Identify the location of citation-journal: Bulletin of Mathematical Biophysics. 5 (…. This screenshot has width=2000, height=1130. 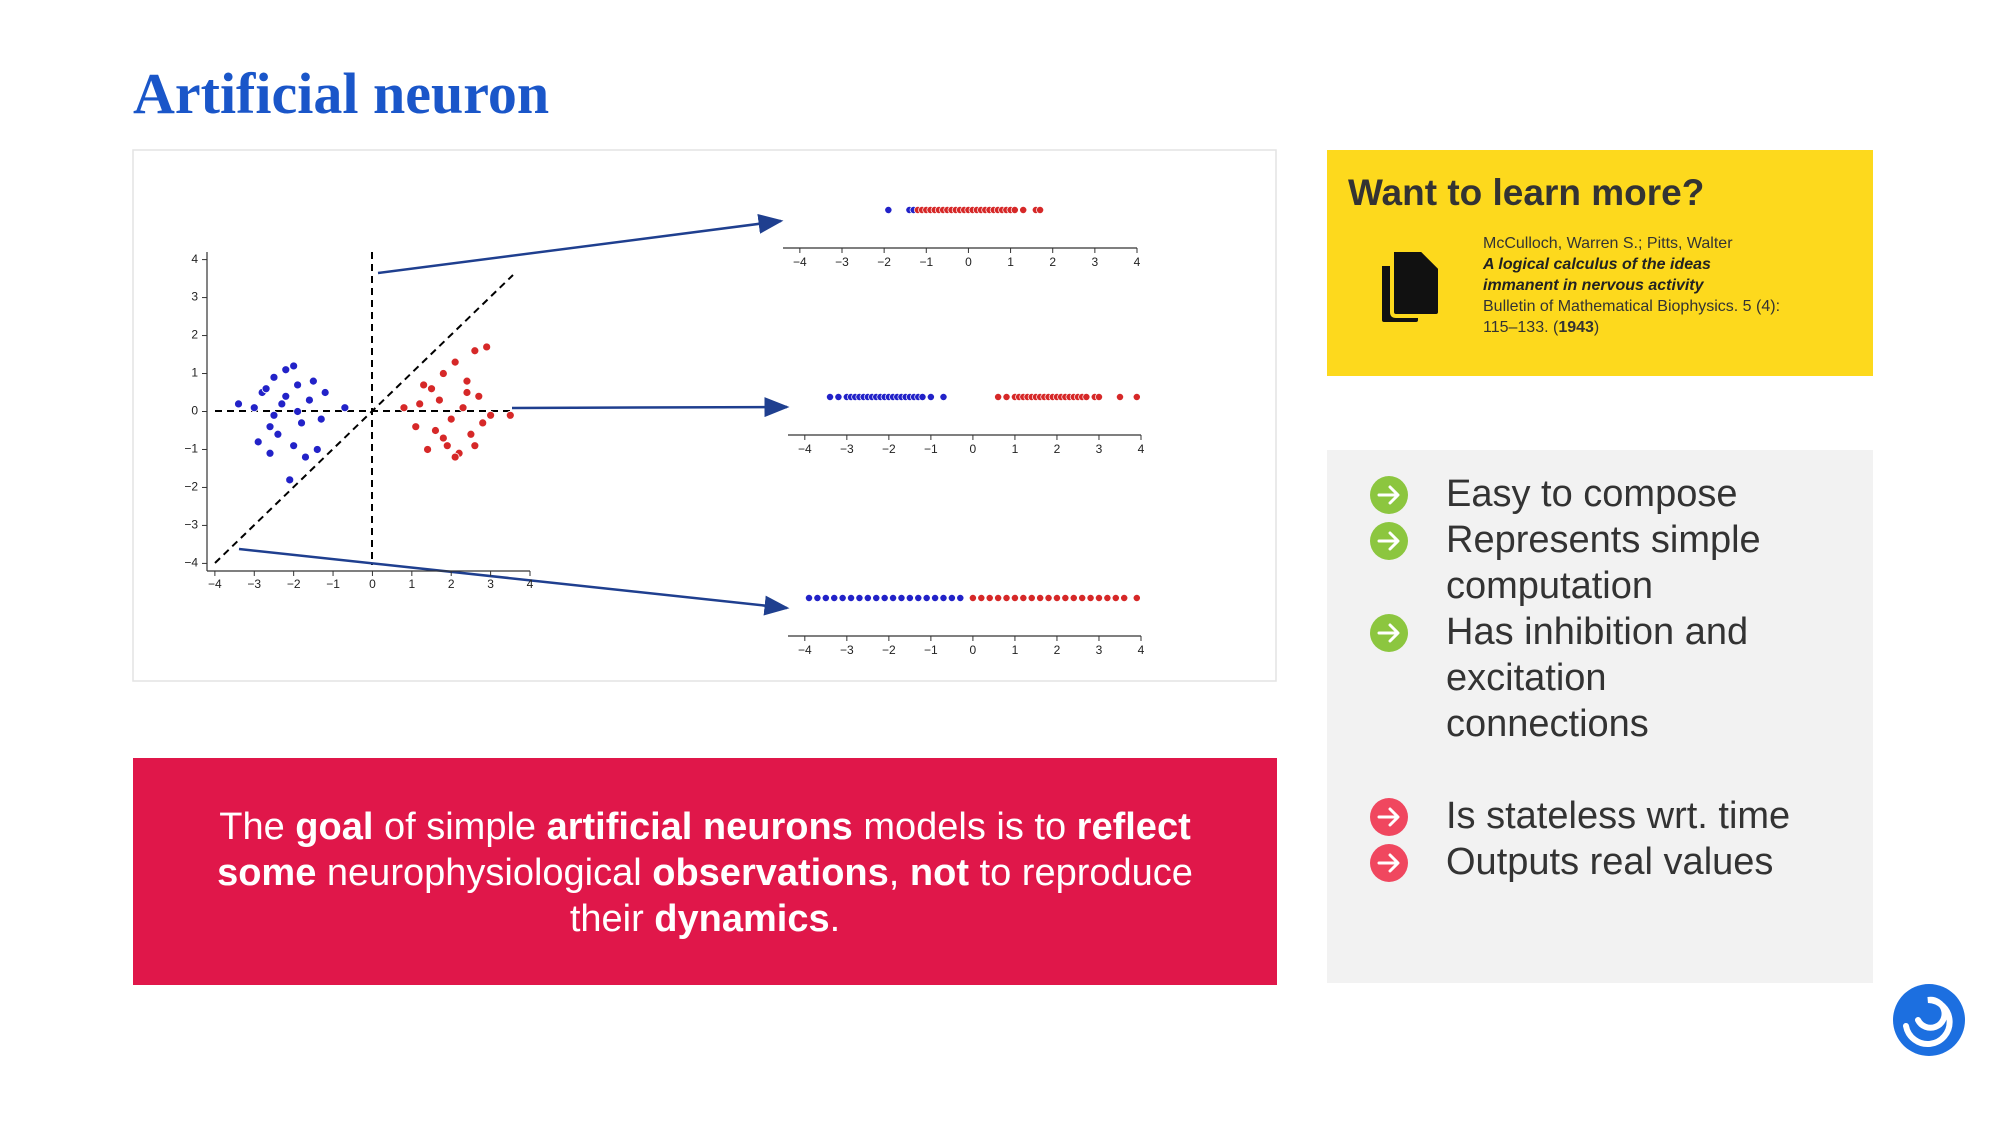
(1631, 306).